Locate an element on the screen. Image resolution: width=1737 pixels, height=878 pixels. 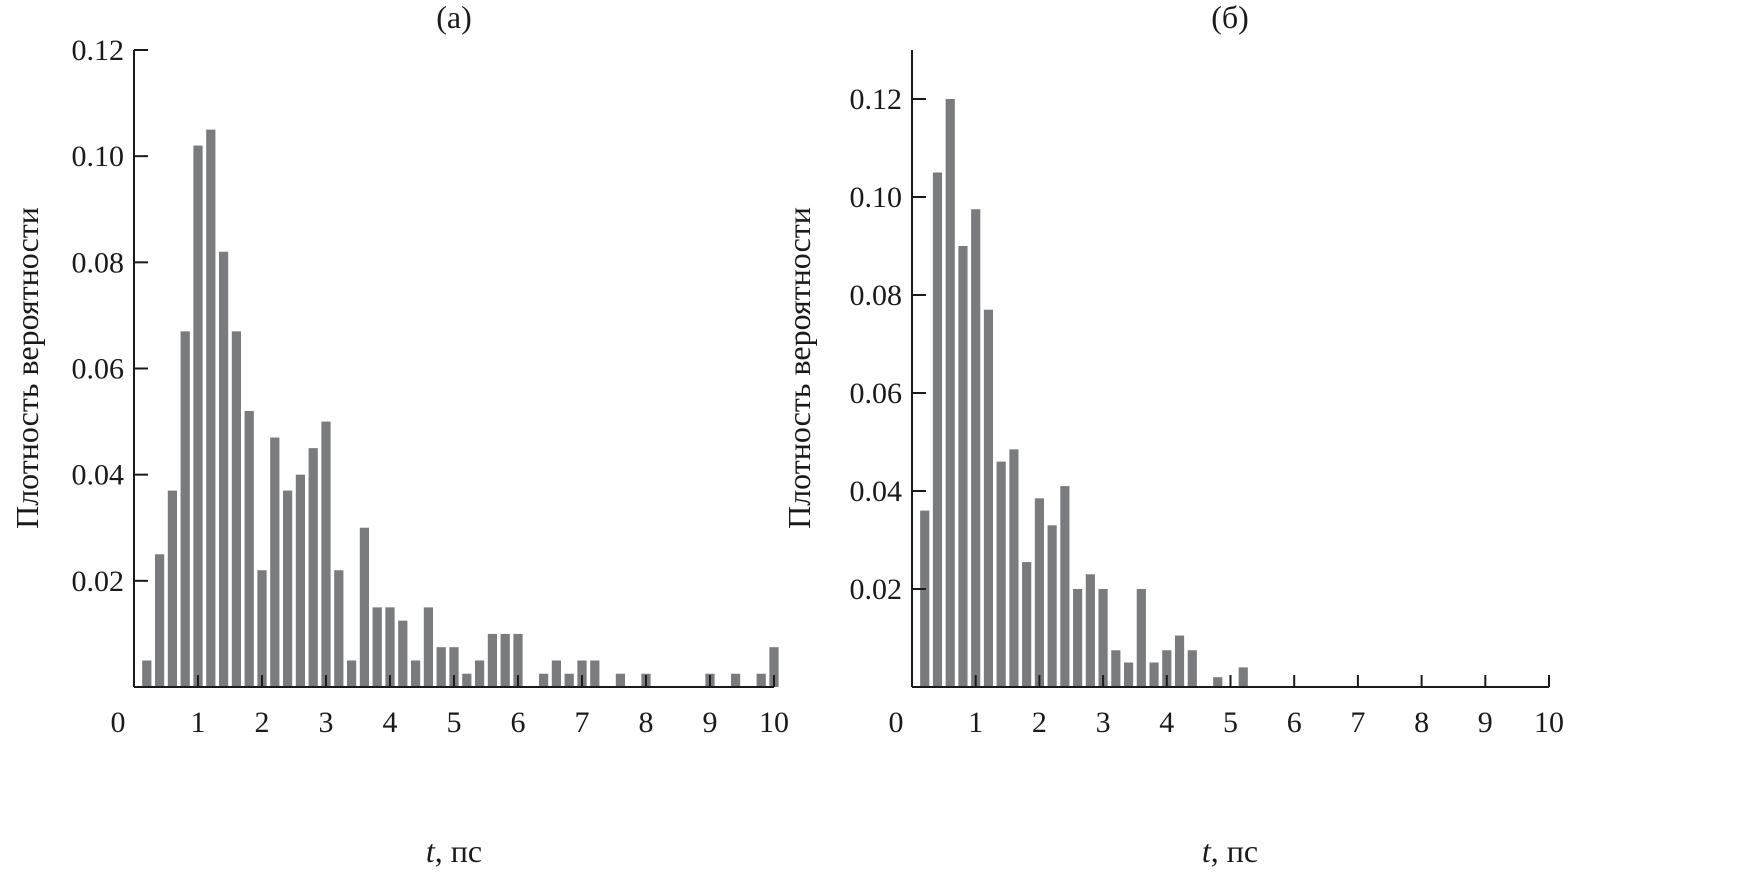
chart-title: (б) is located at coordinates (1230, 17).